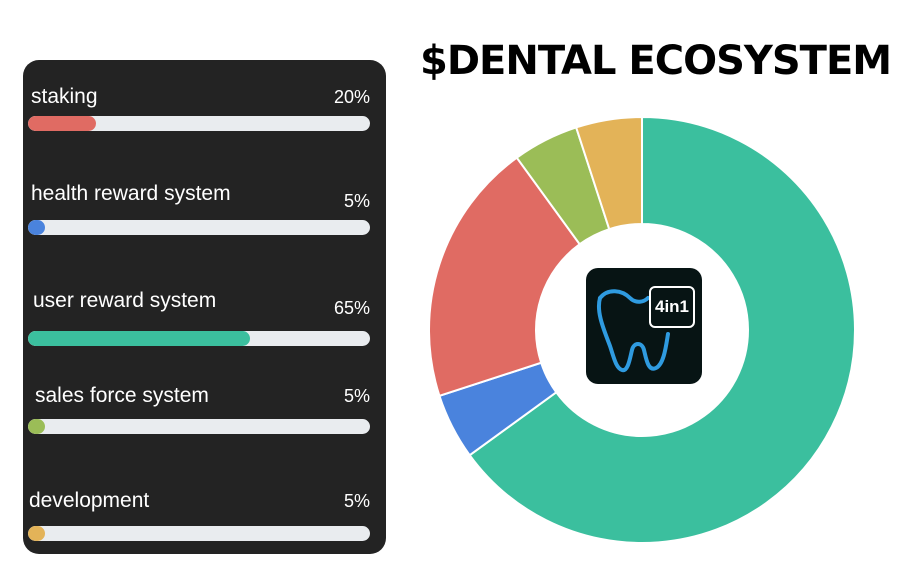  I want to click on allocation-percent: 20%, so click(351, 97).